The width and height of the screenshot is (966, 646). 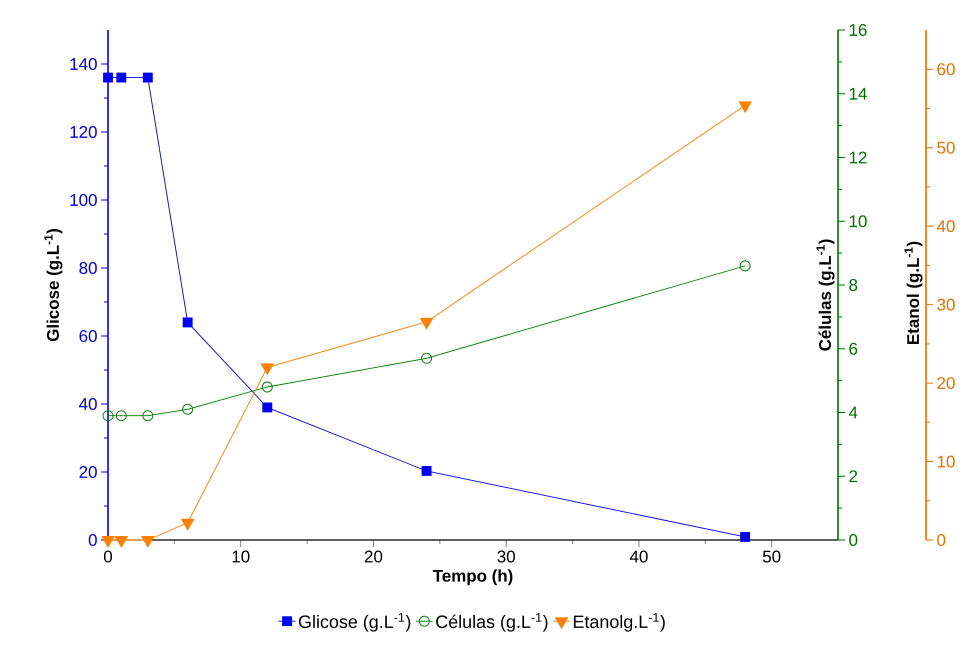 What do you see at coordinates (83, 132) in the screenshot?
I see `y-tick-label: 120` at bounding box center [83, 132].